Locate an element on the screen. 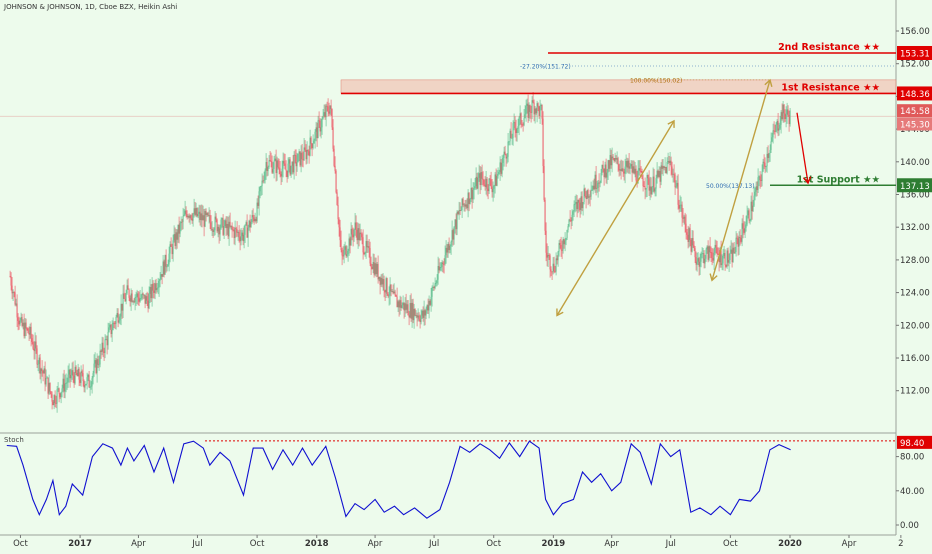  price-tick-label: 112.00 is located at coordinates (915, 392).